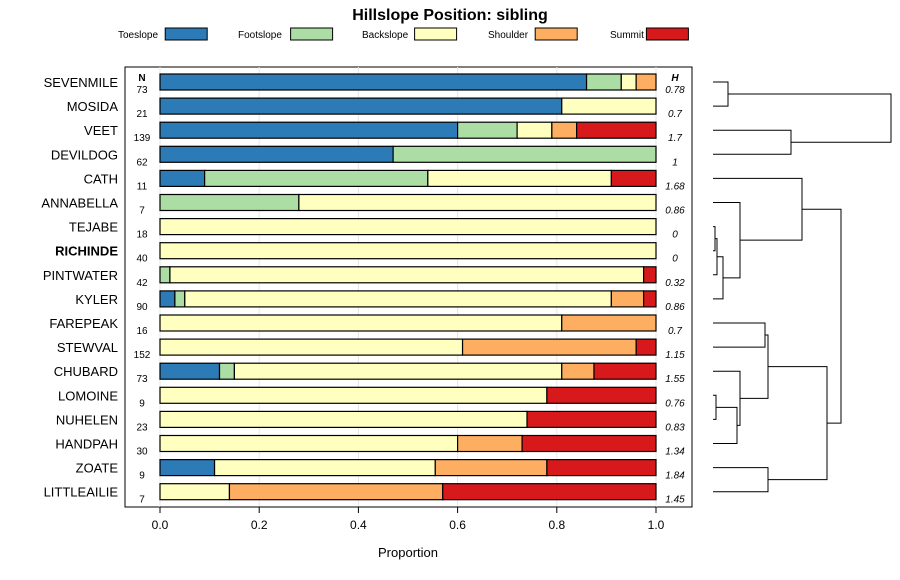  I want to click on row-label-veet: VEET, so click(101, 130).